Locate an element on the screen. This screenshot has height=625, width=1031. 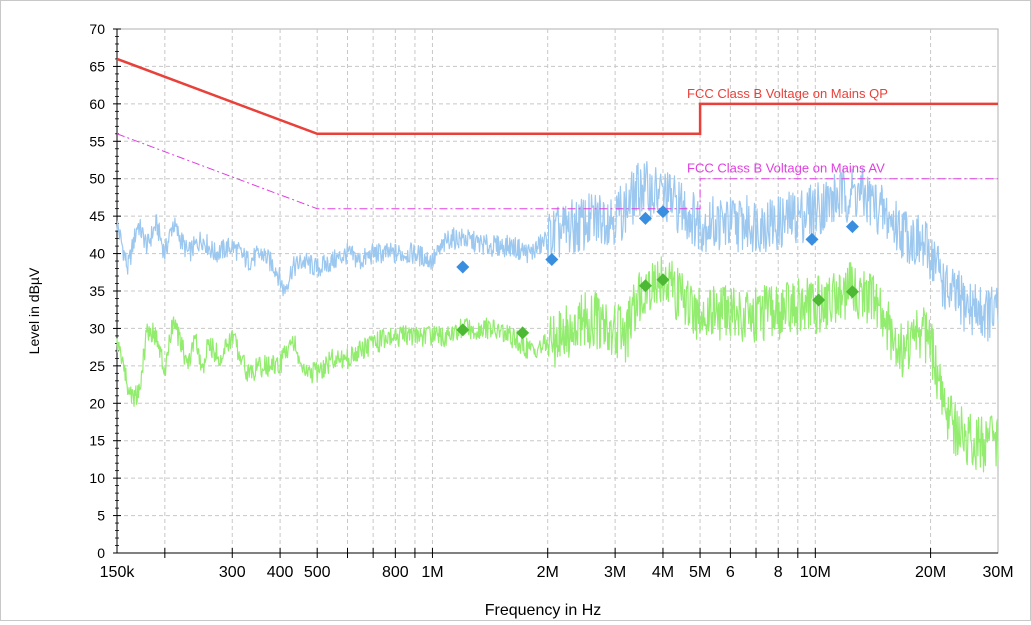
y-tick-label: 50 is located at coordinates (97, 179).